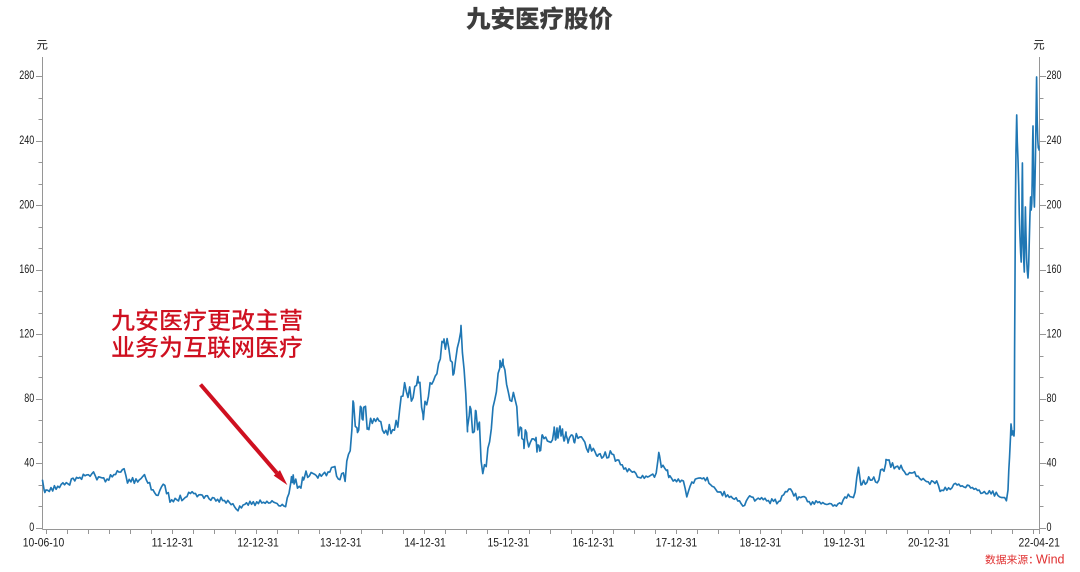 The height and width of the screenshot is (572, 1080). Describe the element at coordinates (594, 543) in the screenshot. I see `svg-text: 16-12-31` at that location.